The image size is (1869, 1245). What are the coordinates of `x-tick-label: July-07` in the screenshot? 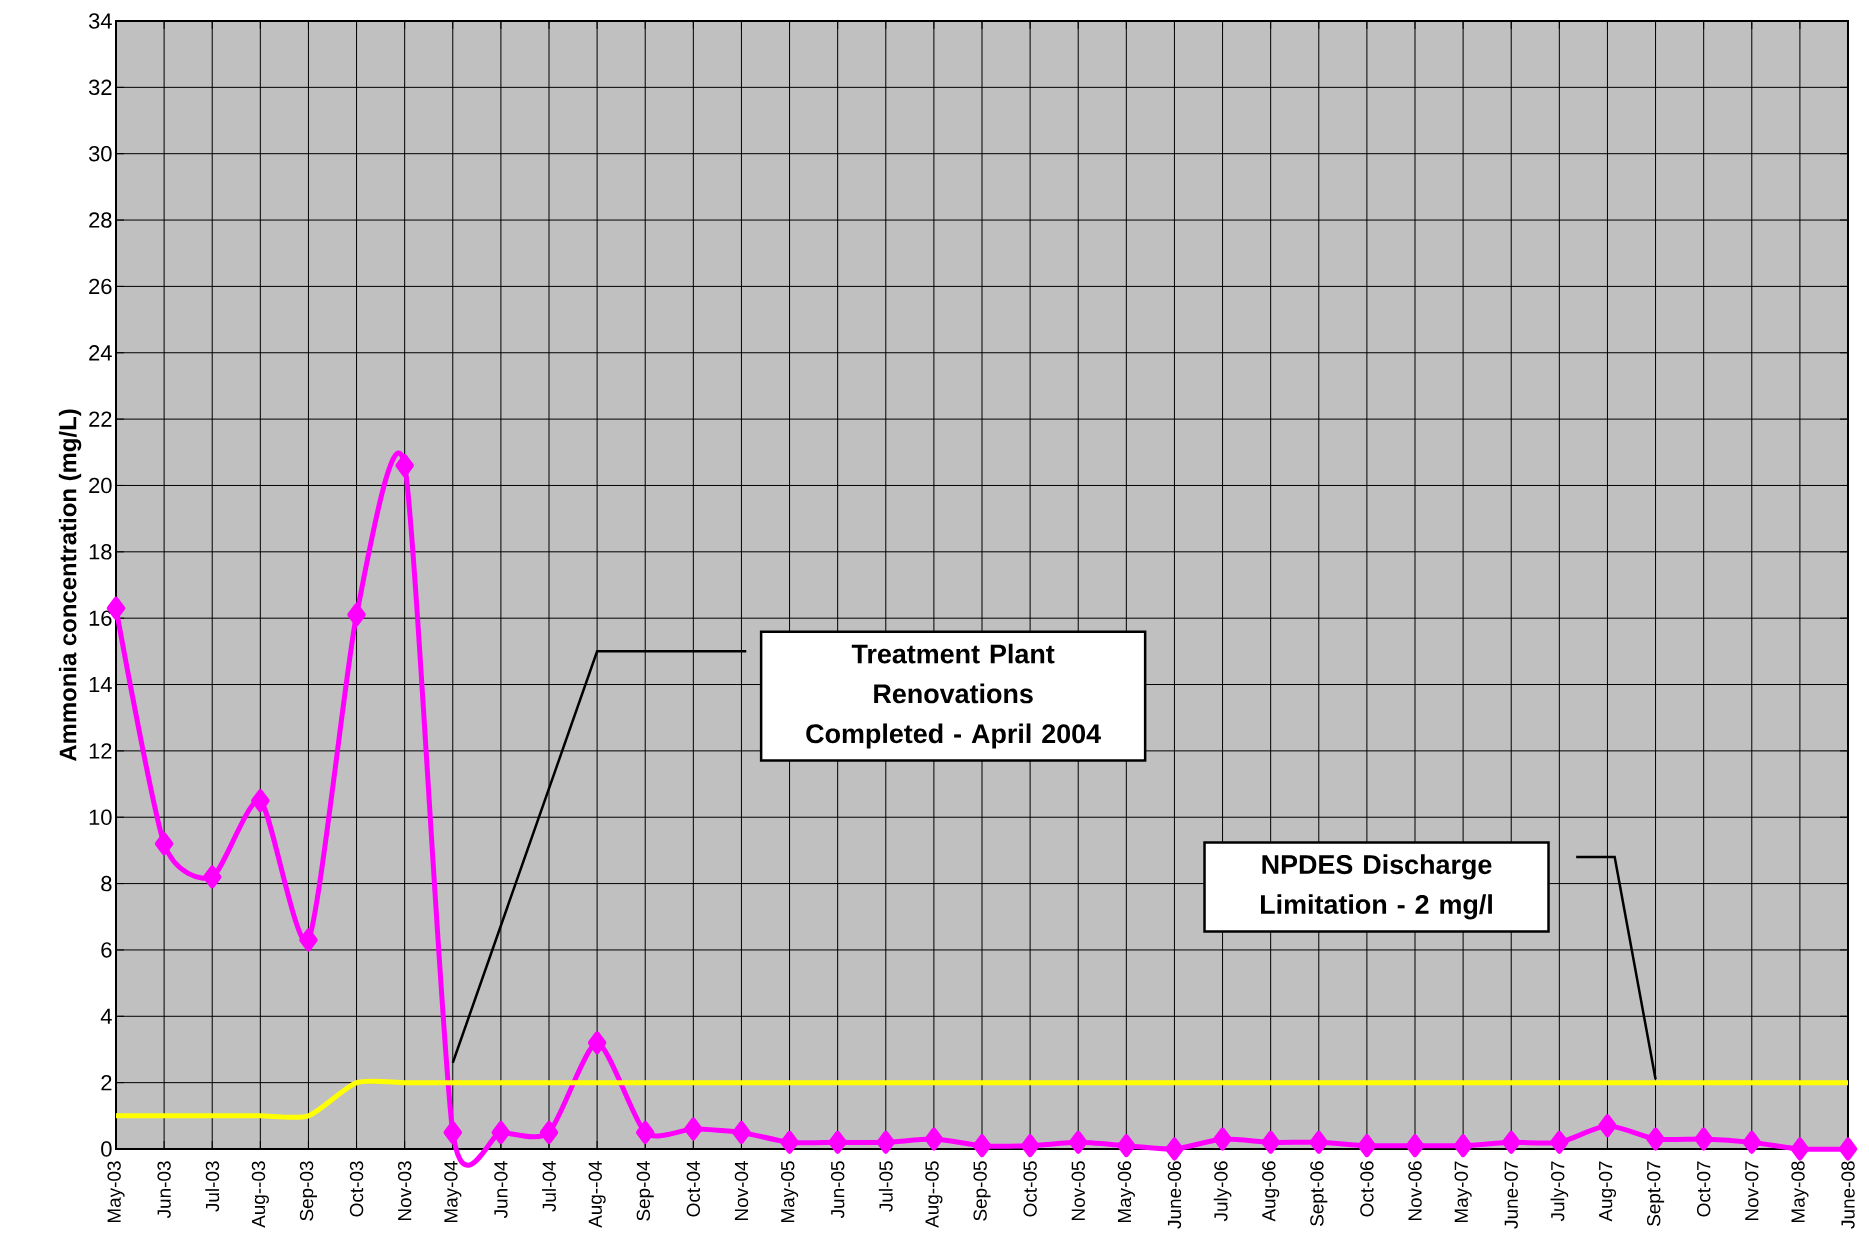 It's located at (1559, 1191).